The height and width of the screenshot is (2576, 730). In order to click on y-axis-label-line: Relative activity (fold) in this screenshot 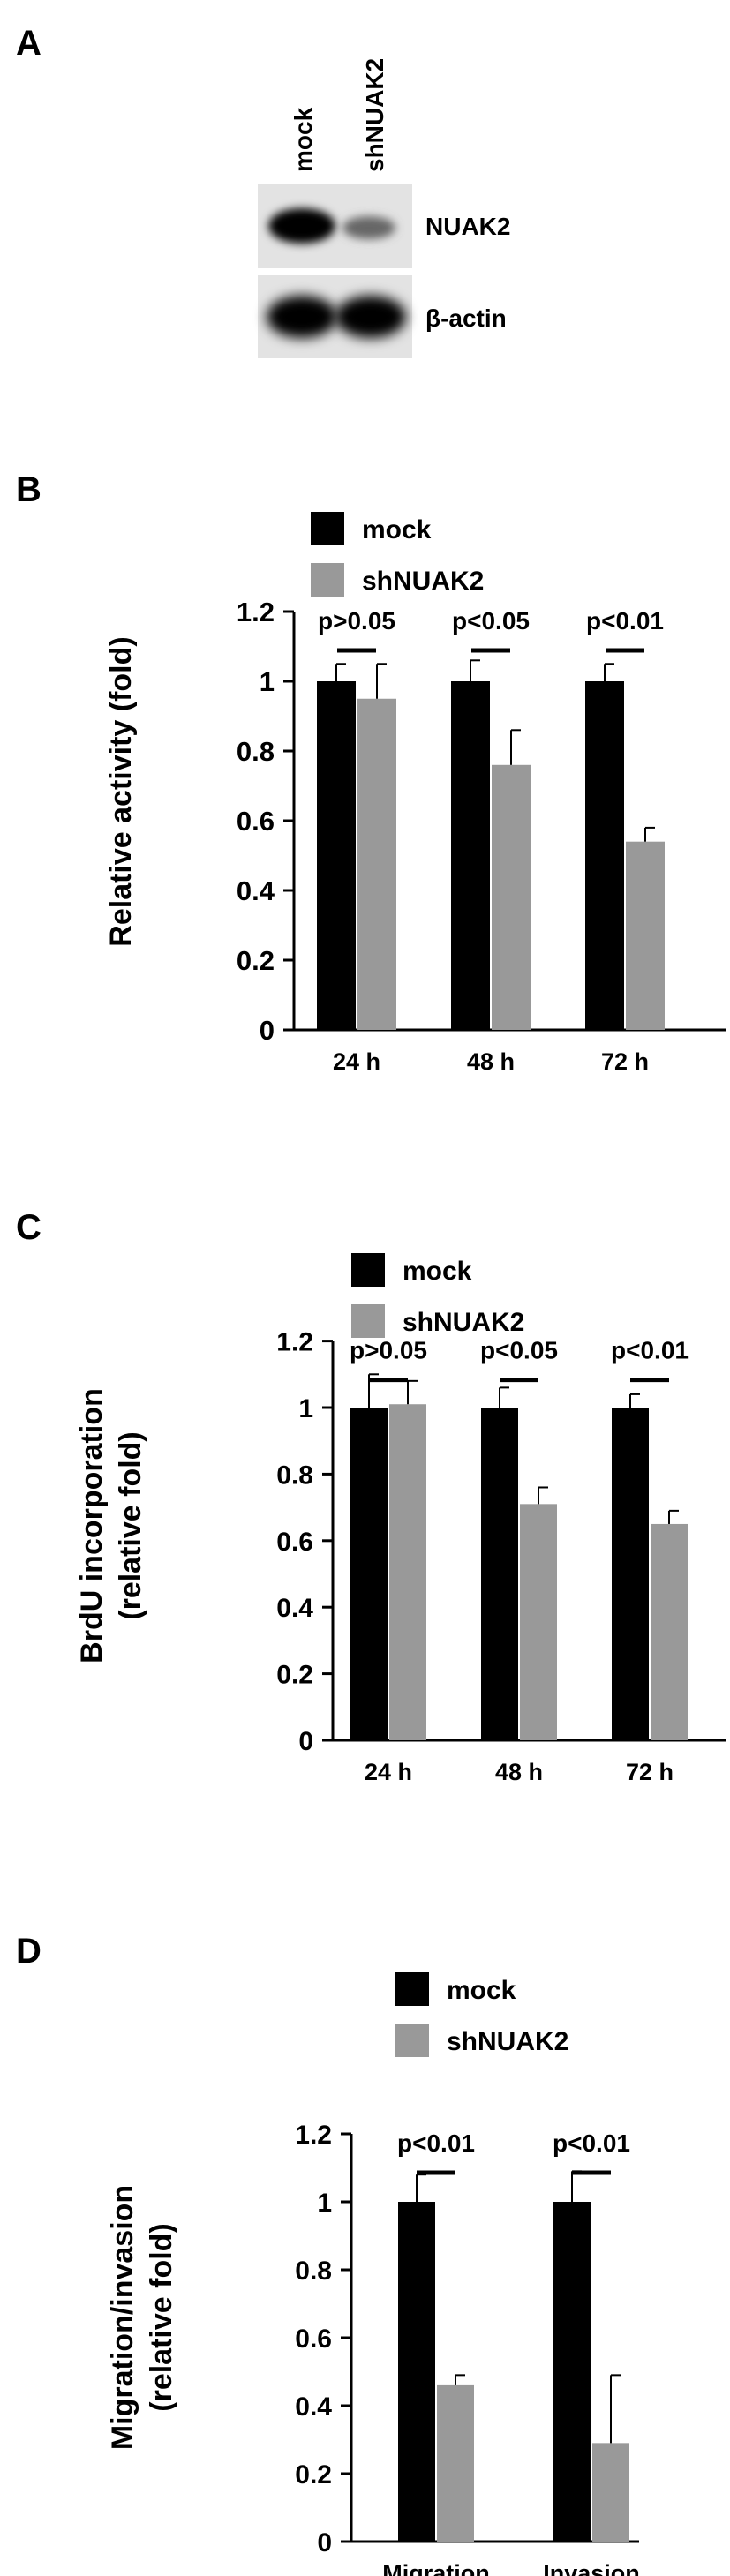, I will do `click(121, 791)`.